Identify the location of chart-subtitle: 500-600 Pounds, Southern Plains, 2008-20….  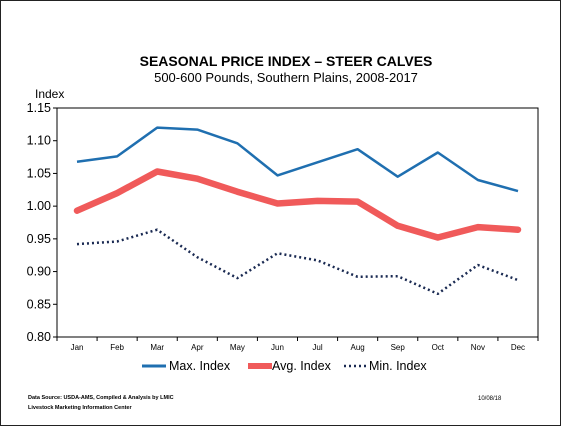
(286, 77).